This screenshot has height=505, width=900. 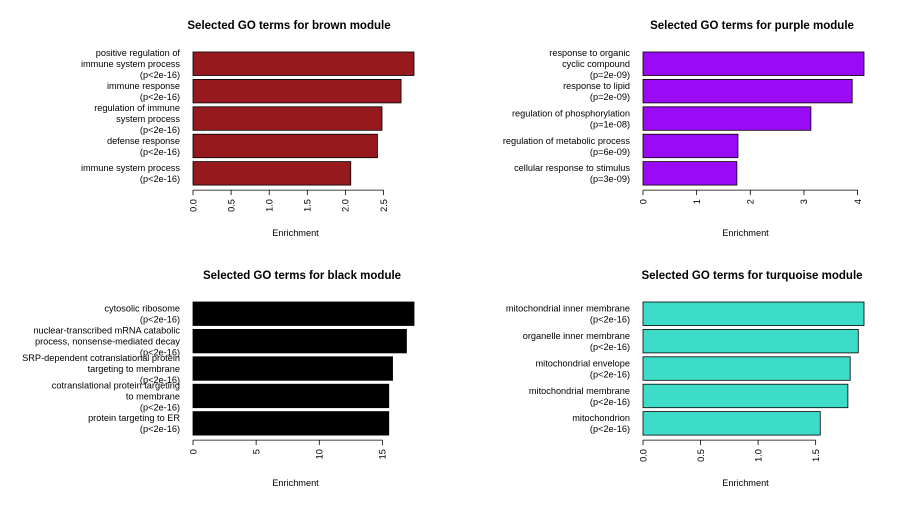 I want to click on category-label: mitochondrion (p<2e-16), so click(x=601, y=423).